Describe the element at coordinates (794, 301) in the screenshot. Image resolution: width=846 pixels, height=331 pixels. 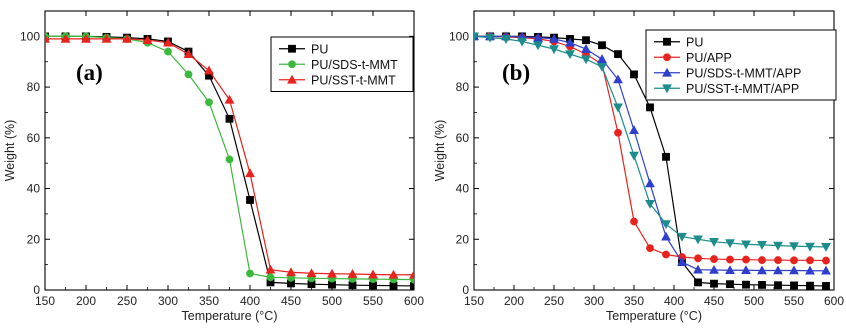
I see `x-tick-label: 550` at that location.